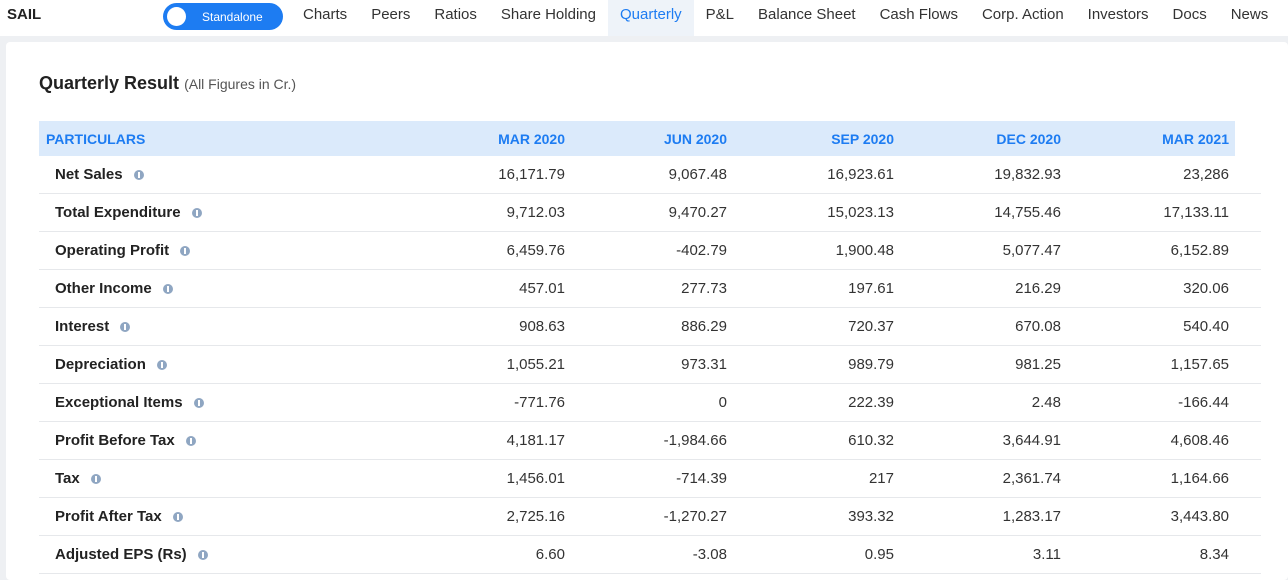  I want to click on value-cell: 16,923.61, so click(860, 174).